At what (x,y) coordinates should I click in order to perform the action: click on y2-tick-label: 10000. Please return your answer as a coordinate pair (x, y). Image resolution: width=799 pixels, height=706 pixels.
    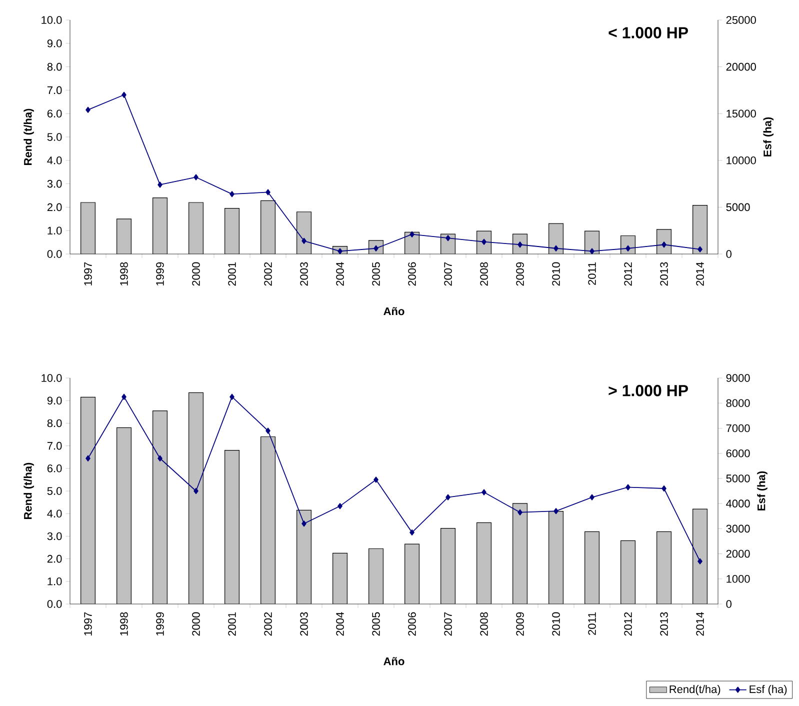
    Looking at the image, I should click on (741, 160).